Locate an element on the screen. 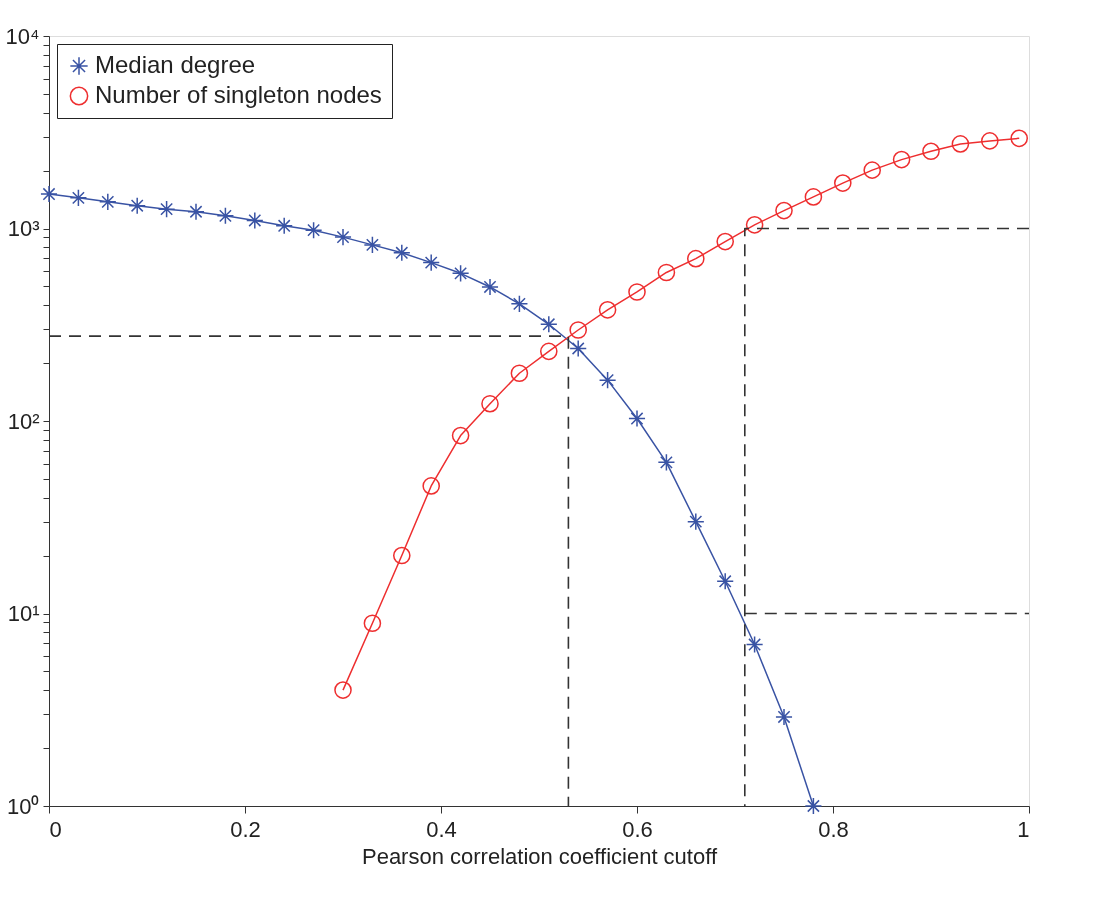 The width and height of the screenshot is (1104, 901). y-tick-label: 10⁰ is located at coordinates (23, 806).